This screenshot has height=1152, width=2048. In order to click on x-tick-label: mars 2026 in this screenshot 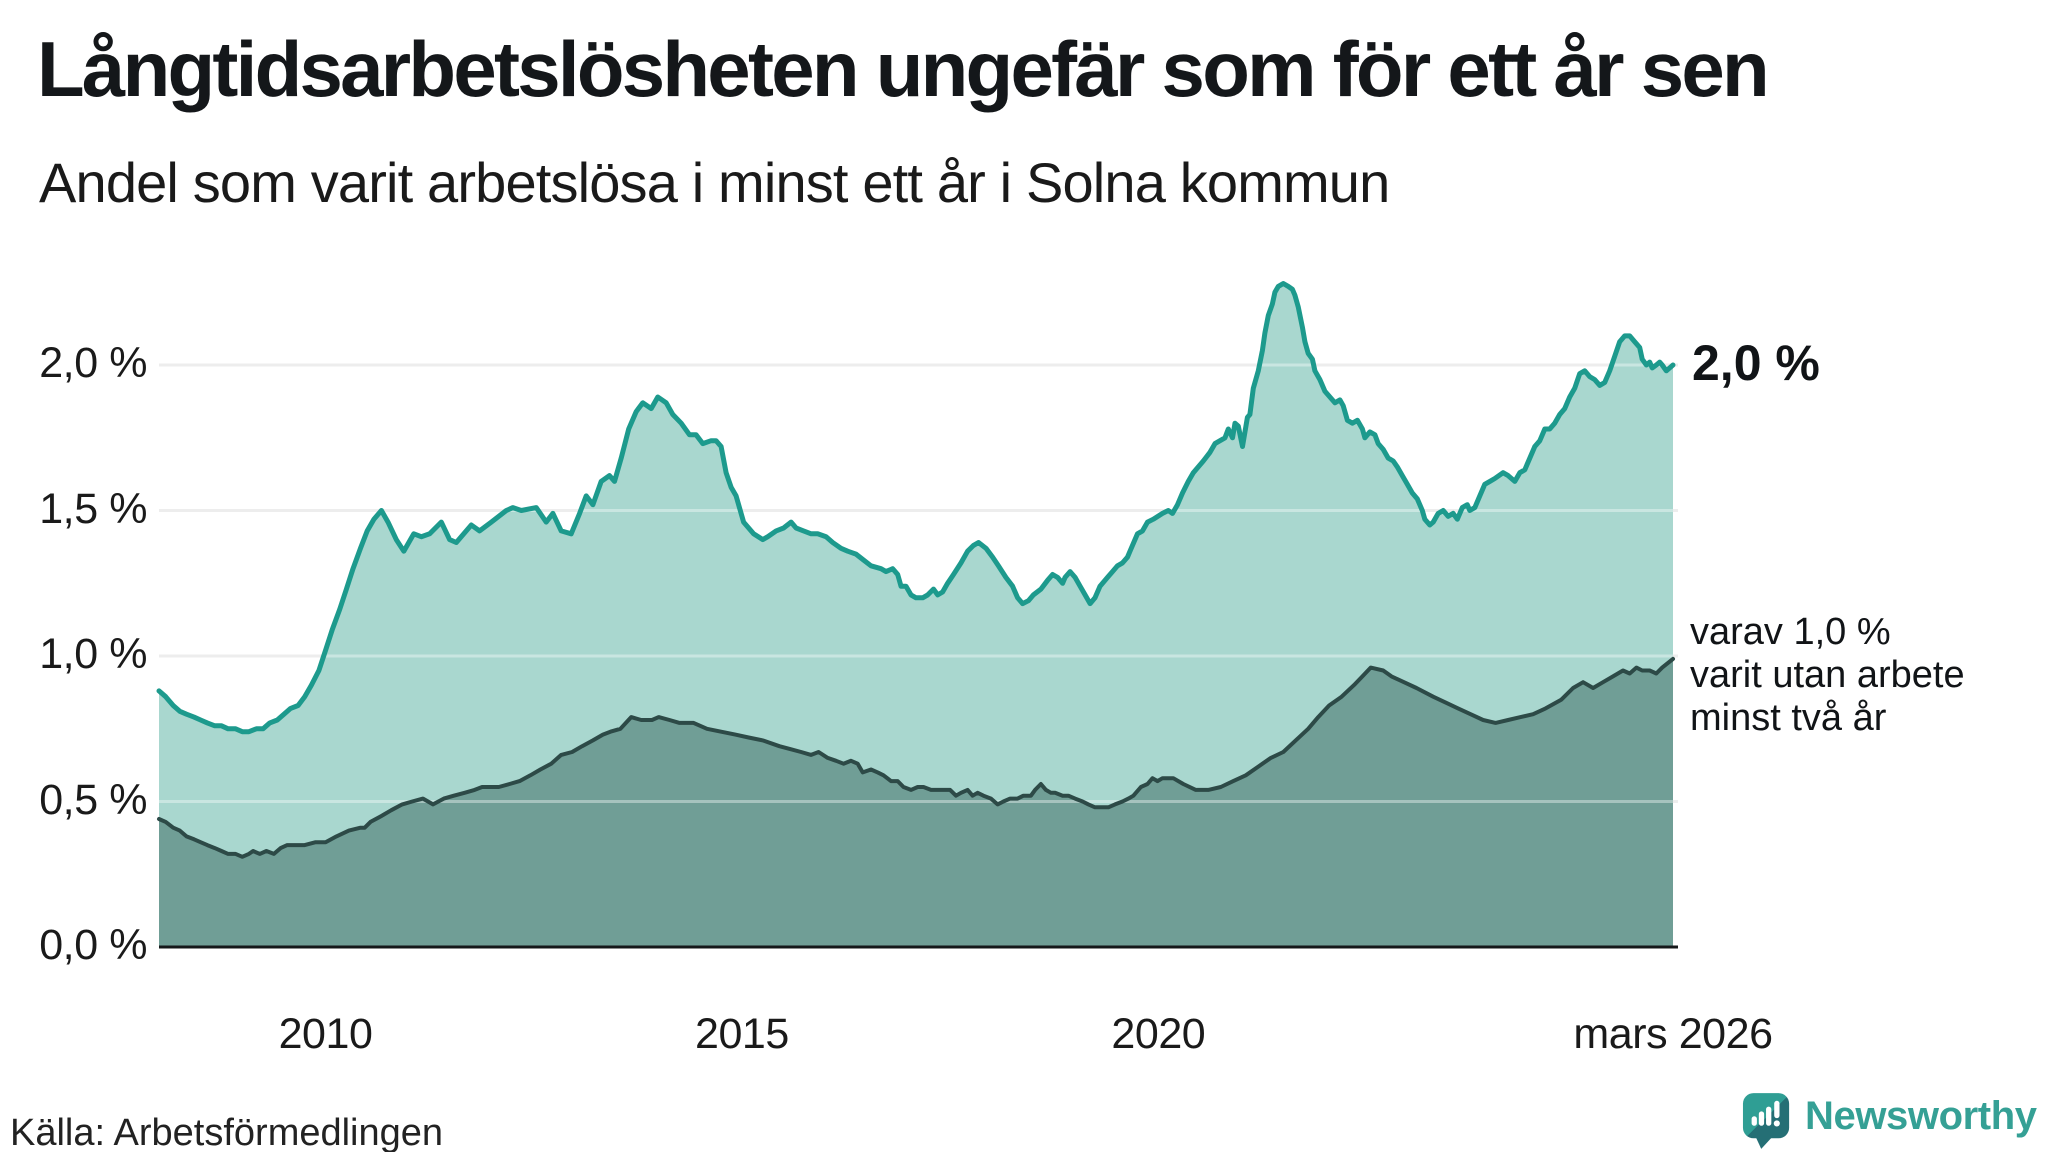, I will do `click(1673, 1034)`.